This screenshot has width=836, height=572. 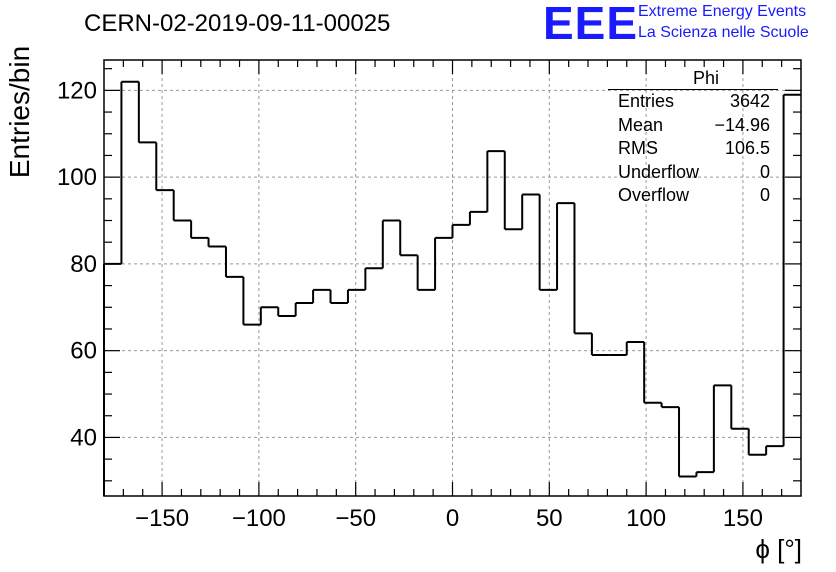 What do you see at coordinates (722, 11) in the screenshot?
I see `logo-caption-line1: Extreme Energy Events` at bounding box center [722, 11].